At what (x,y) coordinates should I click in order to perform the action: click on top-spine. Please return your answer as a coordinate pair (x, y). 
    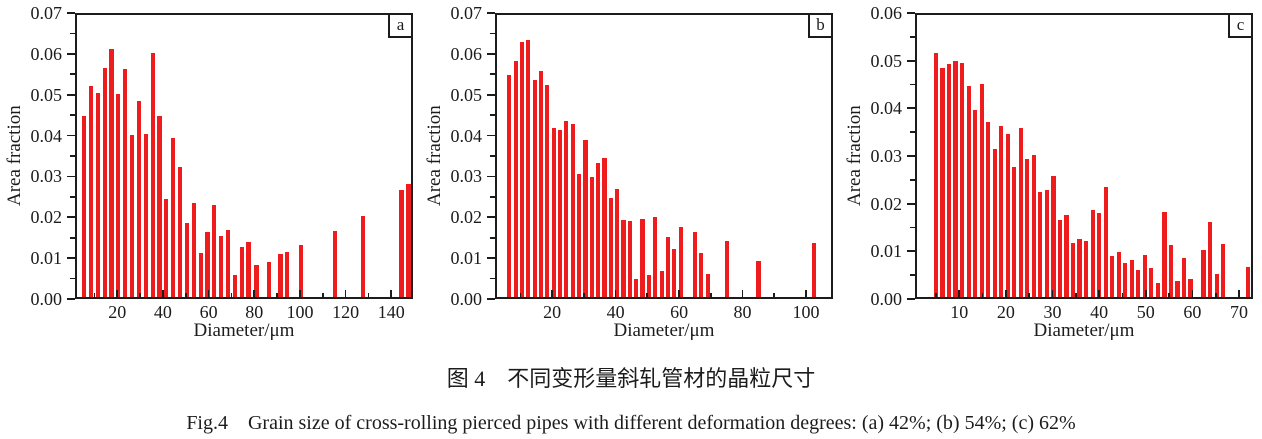
    Looking at the image, I should click on (244, 14).